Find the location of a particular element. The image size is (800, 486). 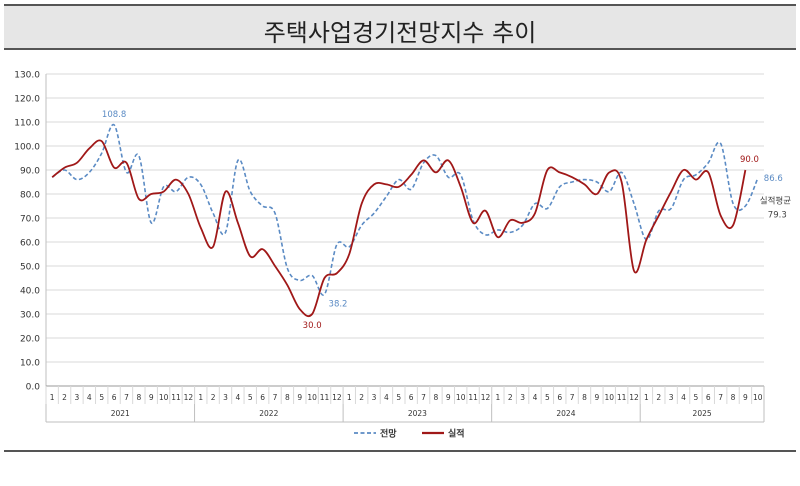

y-tick-label: 50.0 is located at coordinates (30, 268).